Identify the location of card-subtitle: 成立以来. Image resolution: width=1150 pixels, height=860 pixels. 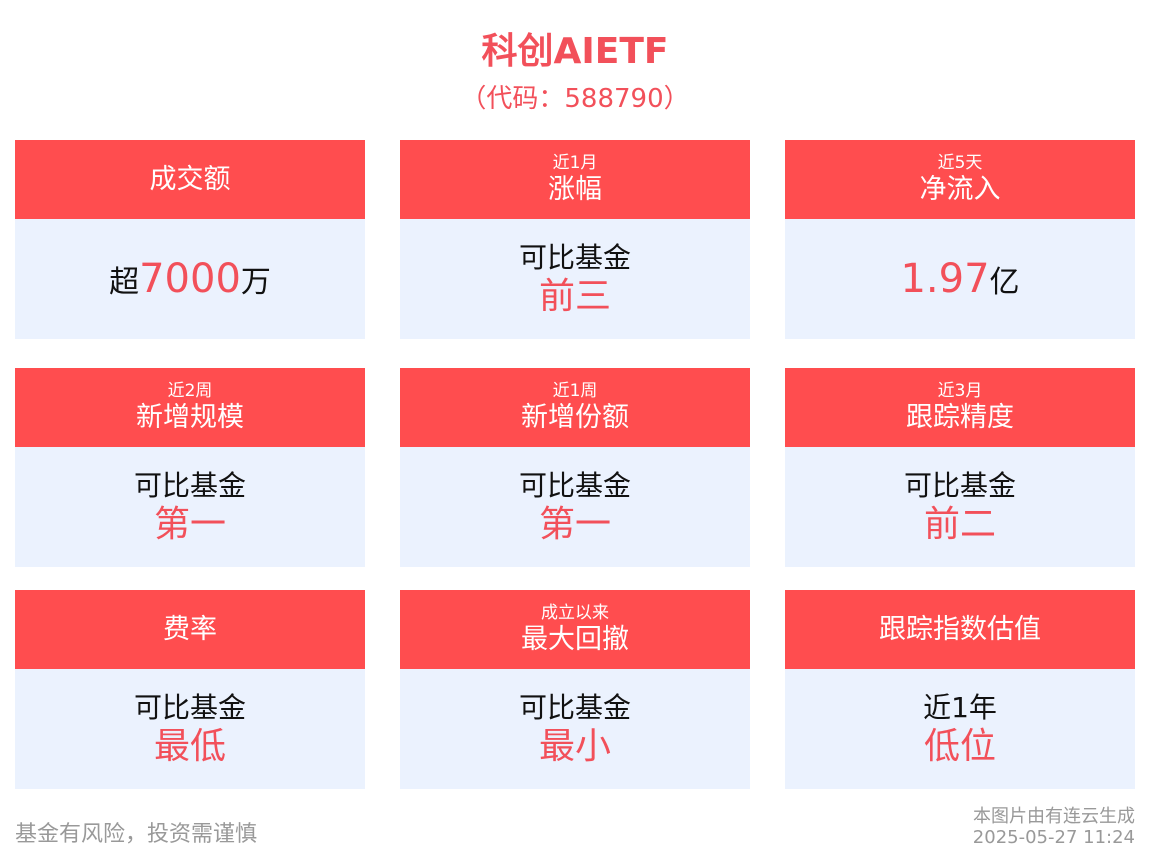
(575, 612).